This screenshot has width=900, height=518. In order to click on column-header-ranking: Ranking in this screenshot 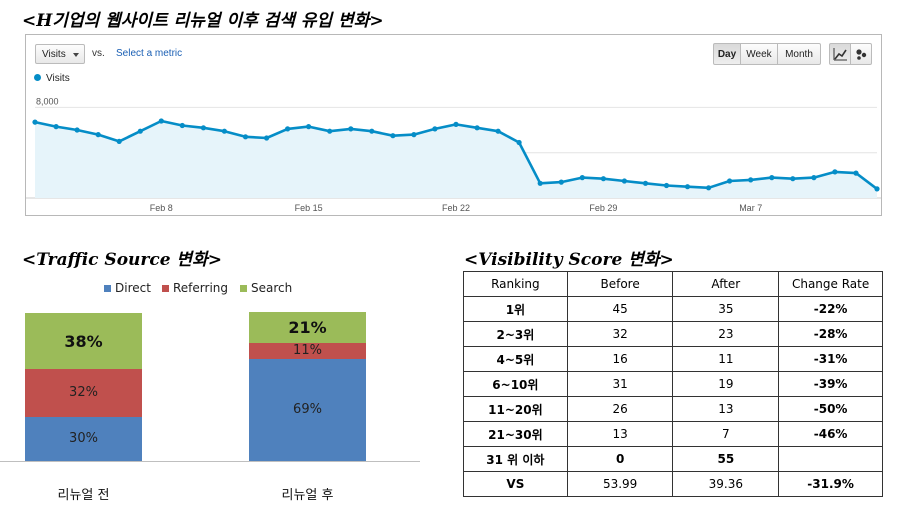, I will do `click(515, 284)`.